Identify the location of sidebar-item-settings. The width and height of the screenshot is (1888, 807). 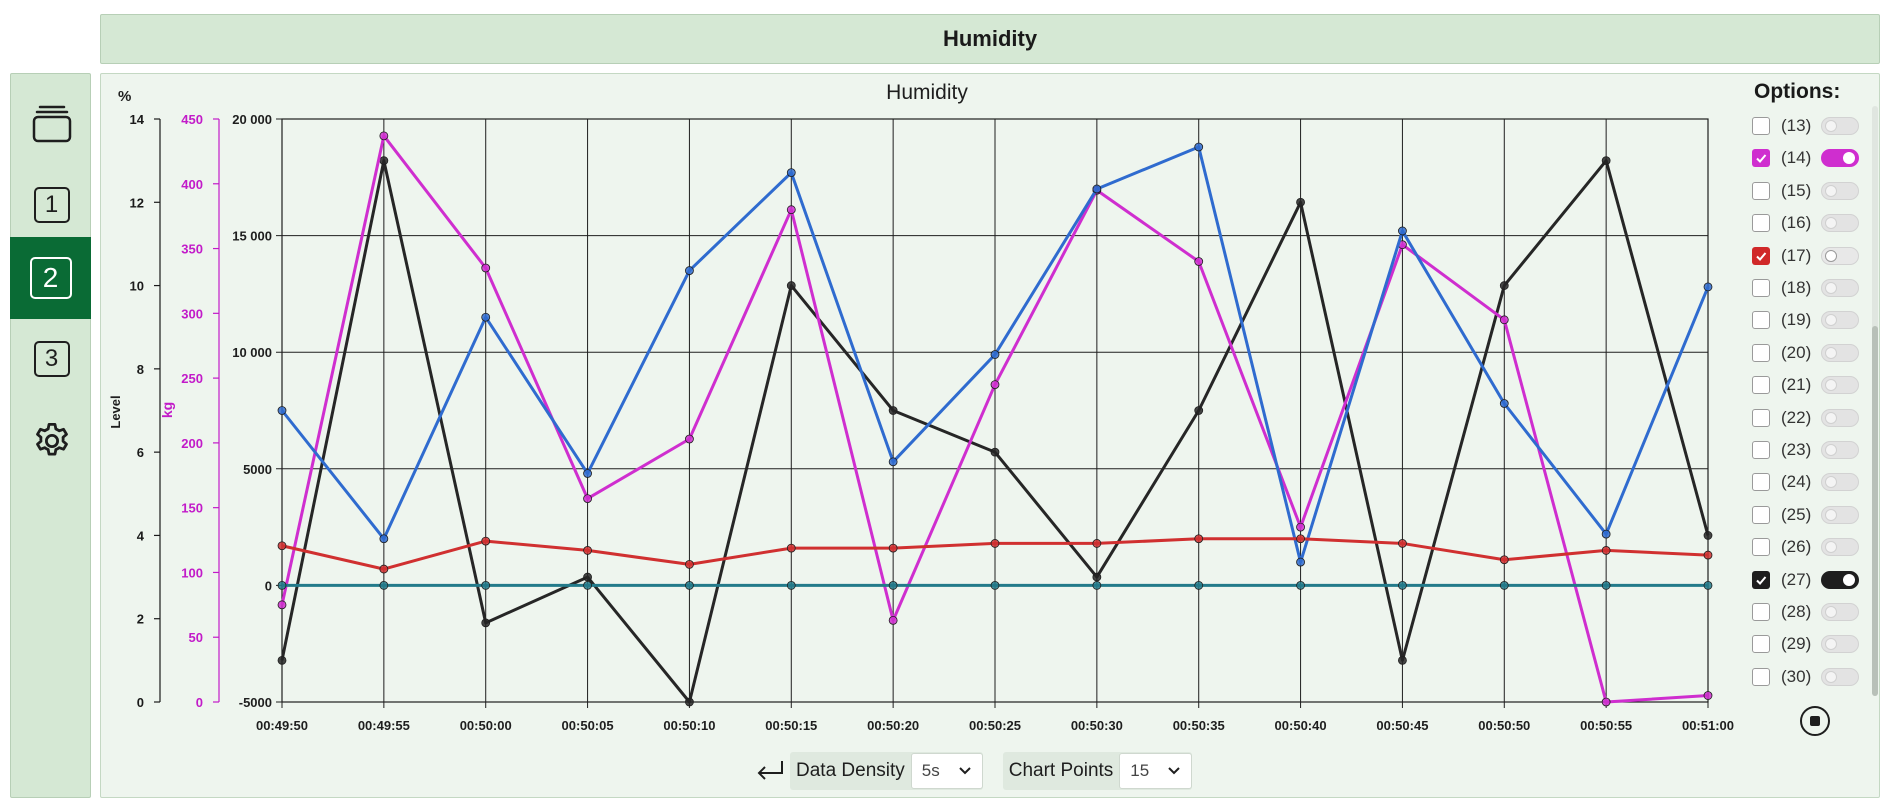
(51, 441).